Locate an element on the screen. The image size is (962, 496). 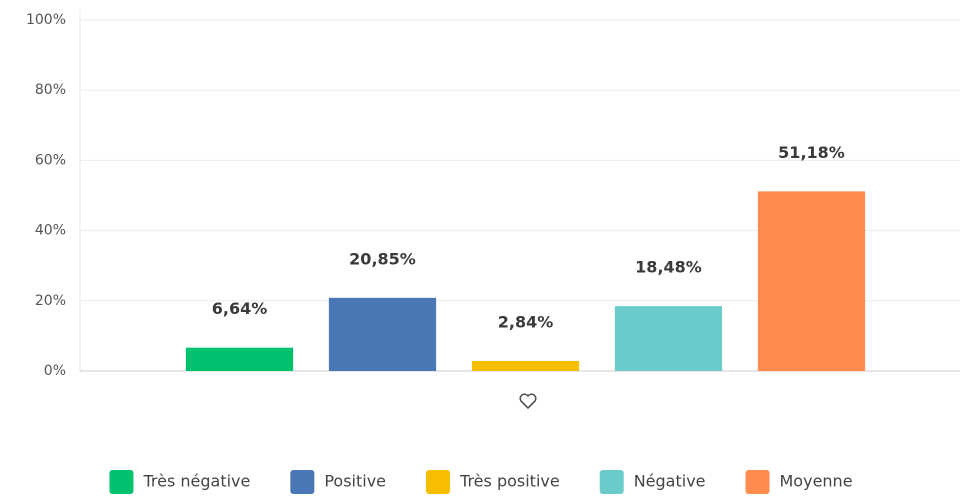
legend-label: Moyenne is located at coordinates (816, 481).